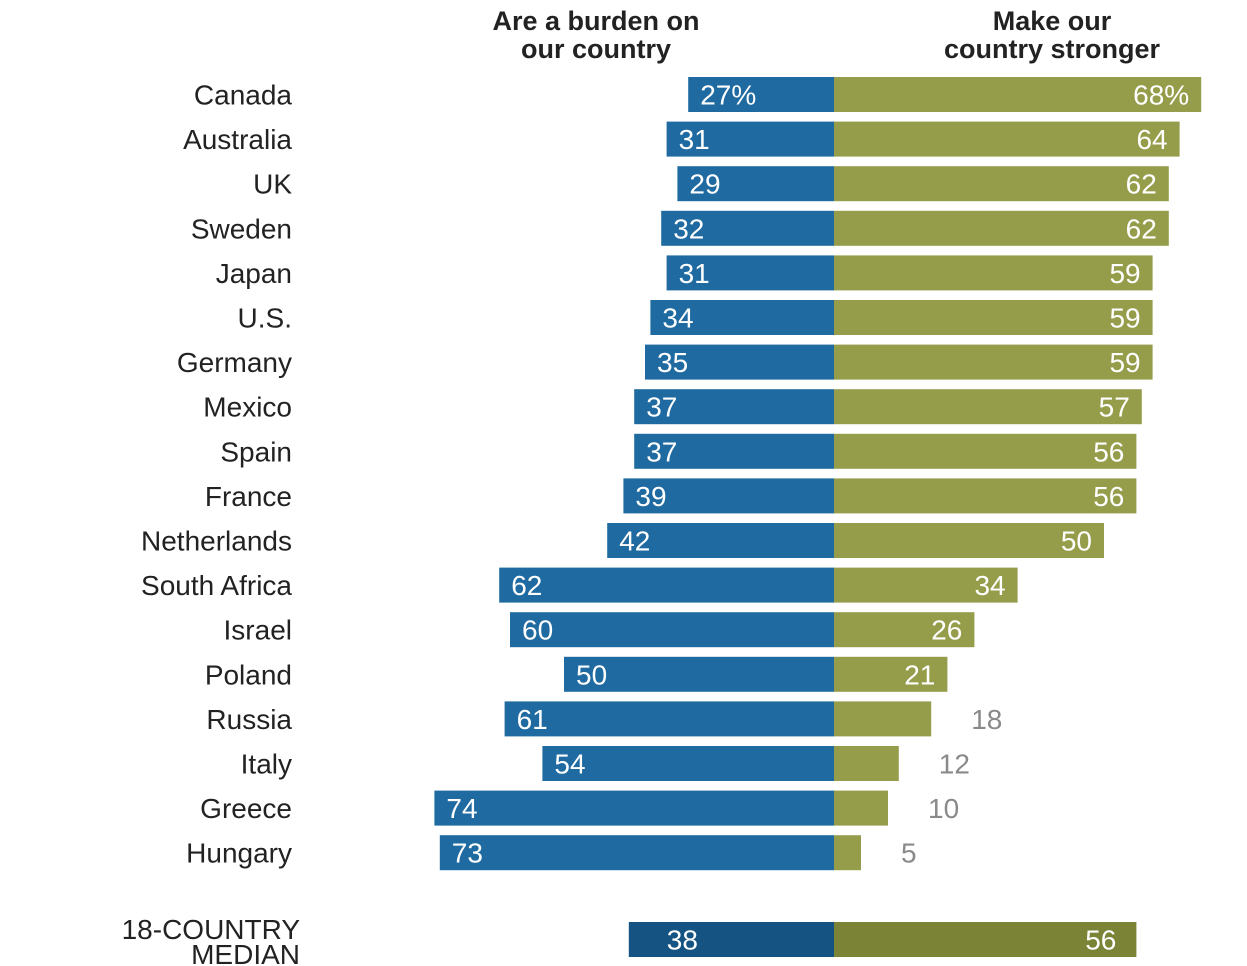 Image resolution: width=1247 pixels, height=966 pixels. What do you see at coordinates (661, 451) in the screenshot?
I see `burden-value-label: 37` at bounding box center [661, 451].